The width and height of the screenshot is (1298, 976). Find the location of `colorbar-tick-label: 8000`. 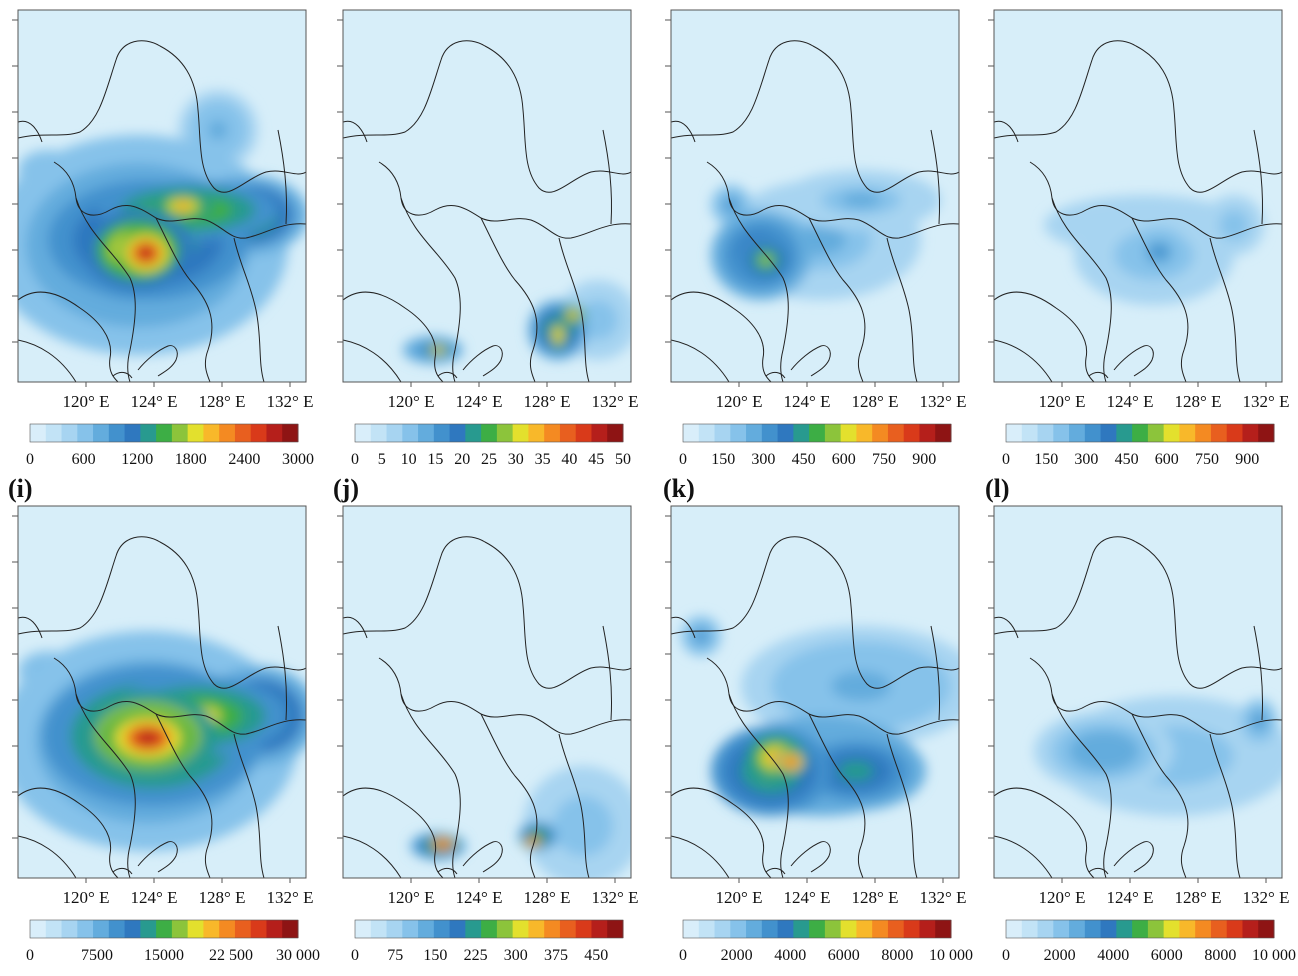

colorbar-tick-label: 8000 is located at coordinates (897, 955).